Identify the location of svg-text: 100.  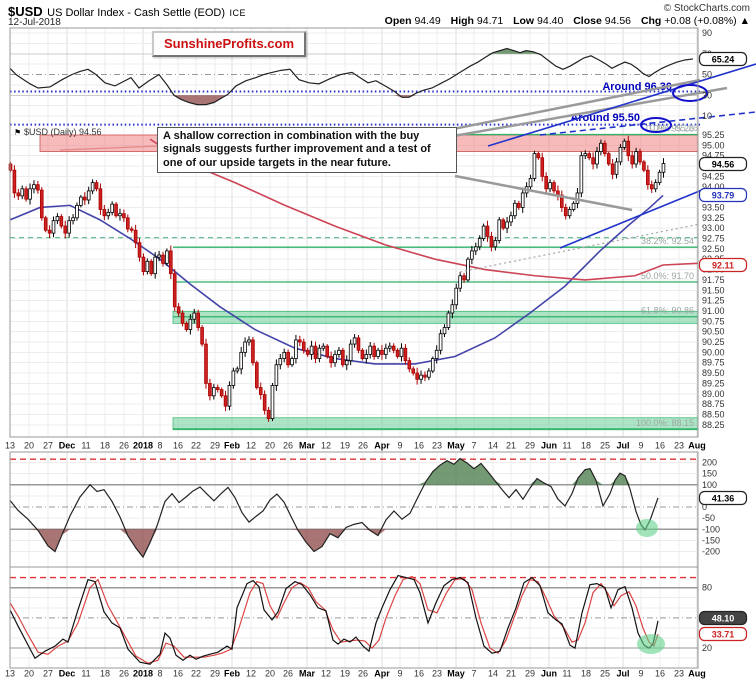
(709, 485).